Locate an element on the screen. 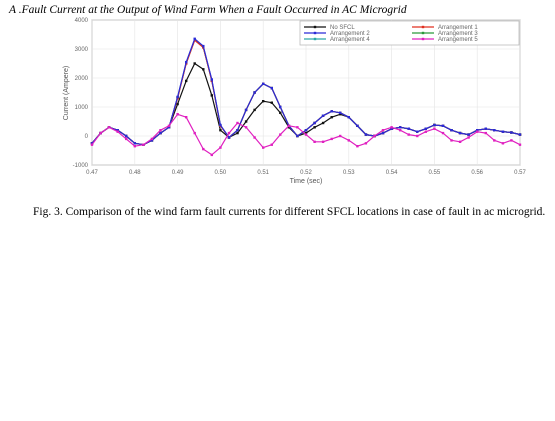  y-tick-label: 1000 is located at coordinates (82, 108).